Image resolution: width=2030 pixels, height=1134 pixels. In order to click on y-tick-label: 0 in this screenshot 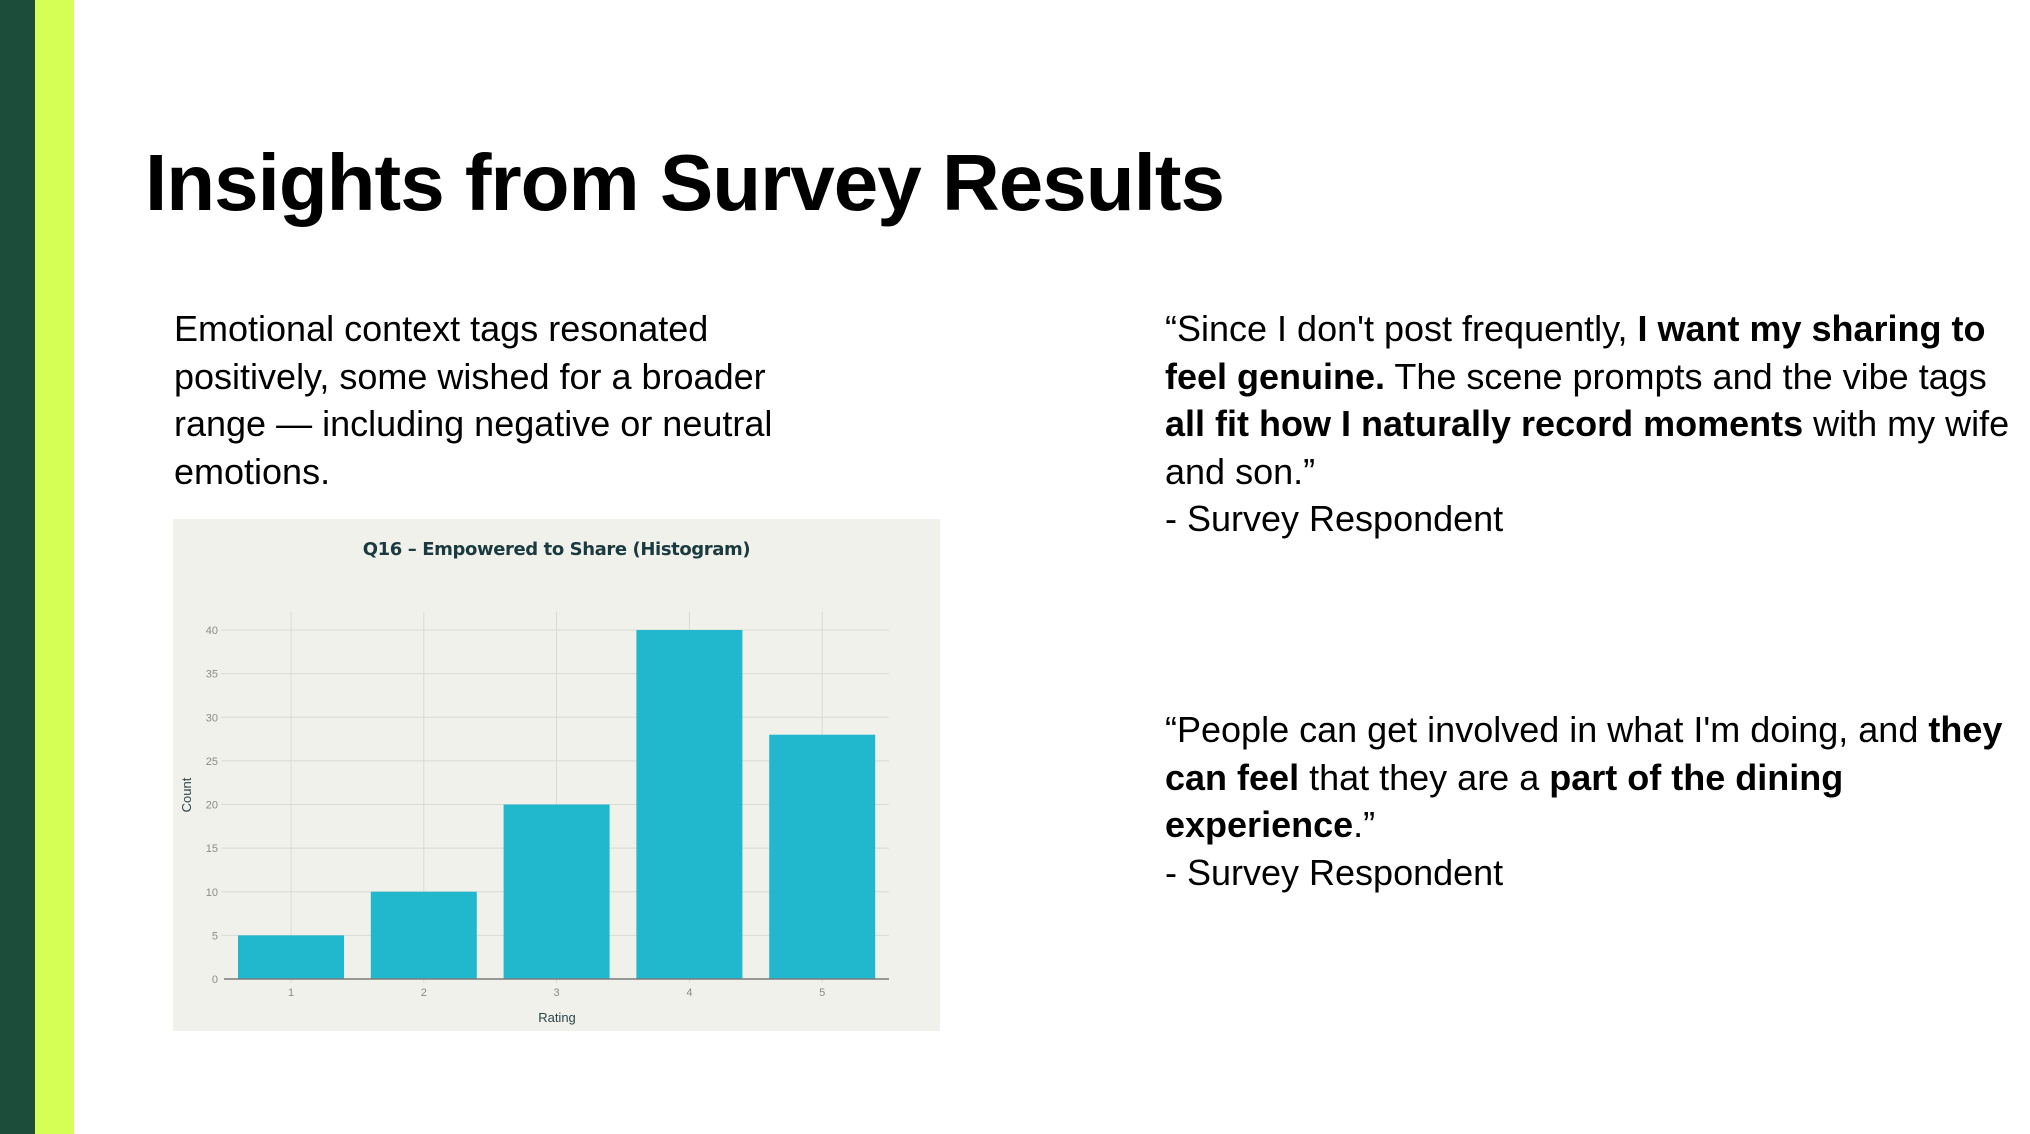, I will do `click(215, 980)`.